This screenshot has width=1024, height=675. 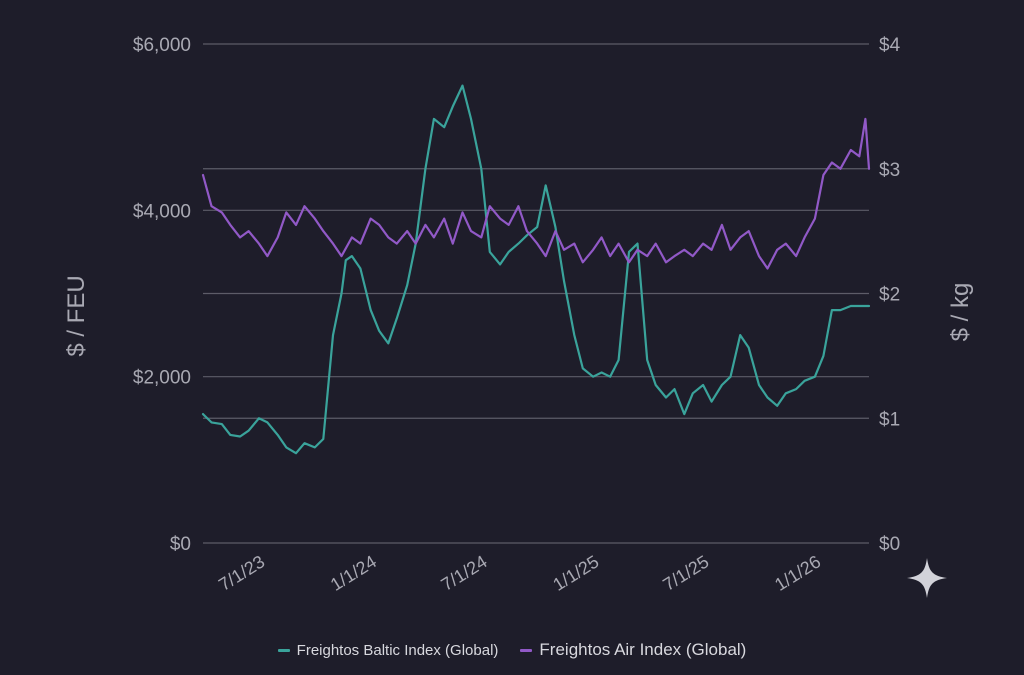 I want to click on legend-item-air: Freightos Air Index (Global), so click(x=633, y=650).